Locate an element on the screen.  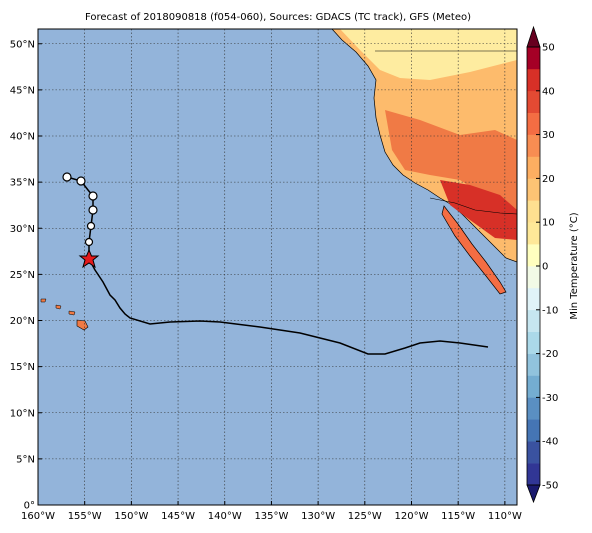
x-tick-label: 115°W is located at coordinates (458, 516).